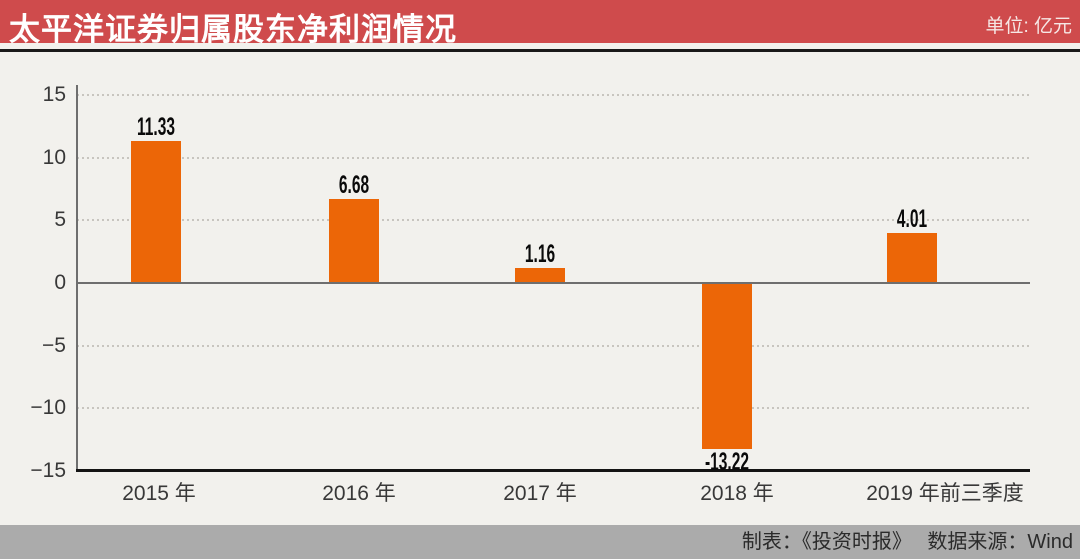  Describe the element at coordinates (354, 185) in the screenshot. I see `bar-value-label: 6.68` at that location.